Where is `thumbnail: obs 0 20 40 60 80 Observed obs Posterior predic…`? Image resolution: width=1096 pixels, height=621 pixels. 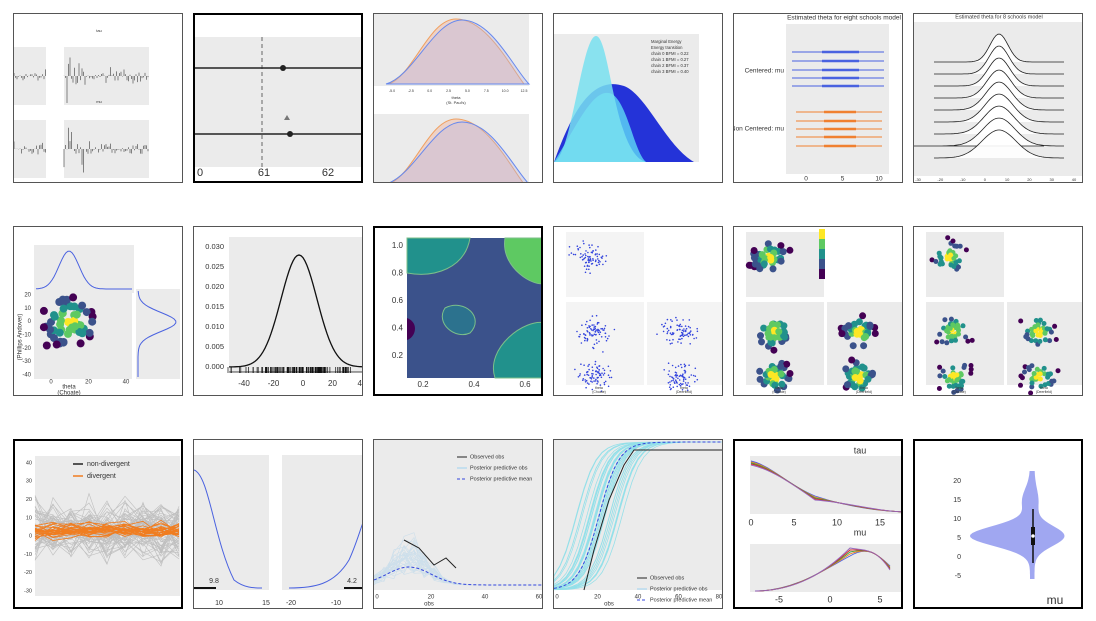
thumbnail: obs 0 20 40 60 80 Observed obs Posterior predic… is located at coordinates (638, 524).